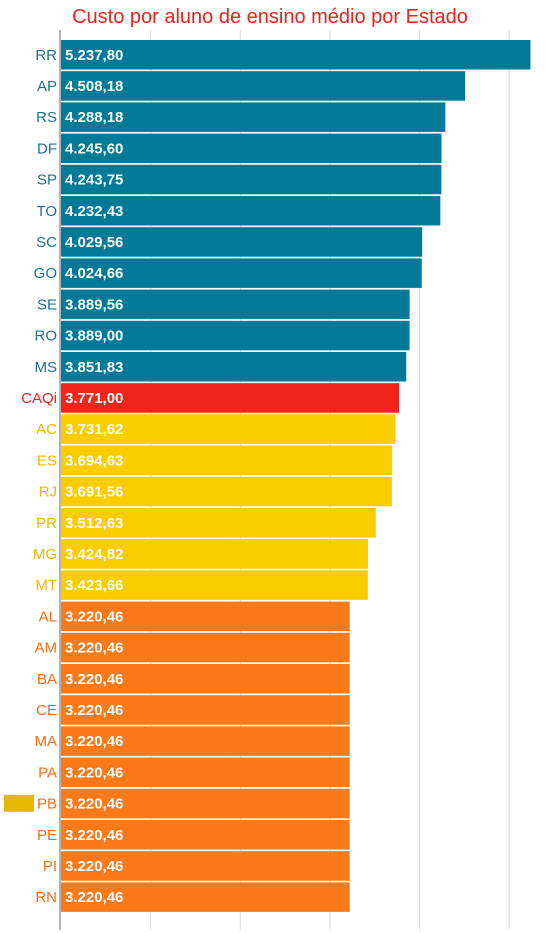 The height and width of the screenshot is (933, 560). Describe the element at coordinates (94, 648) in the screenshot. I see `value-label-am: 3.220,46` at that location.